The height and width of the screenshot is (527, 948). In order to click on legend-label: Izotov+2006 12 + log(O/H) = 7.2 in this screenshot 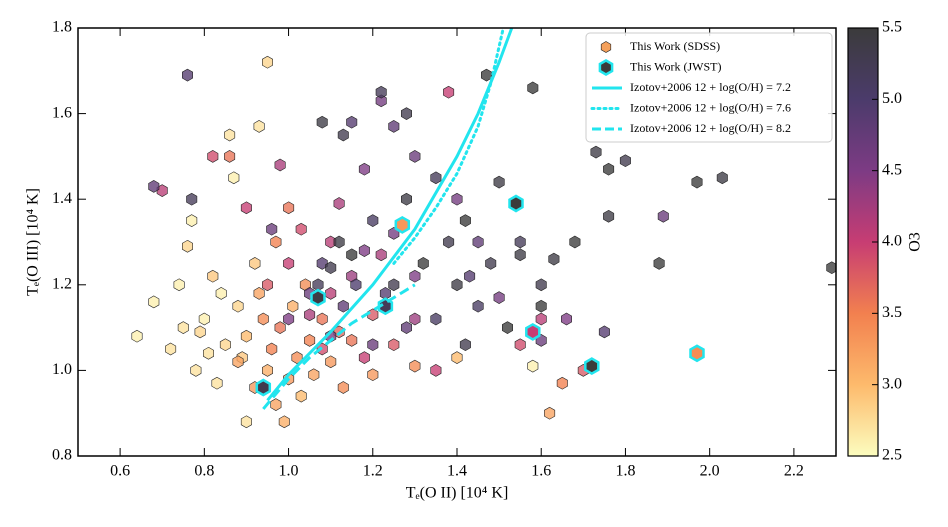, I will do `click(710, 87)`.